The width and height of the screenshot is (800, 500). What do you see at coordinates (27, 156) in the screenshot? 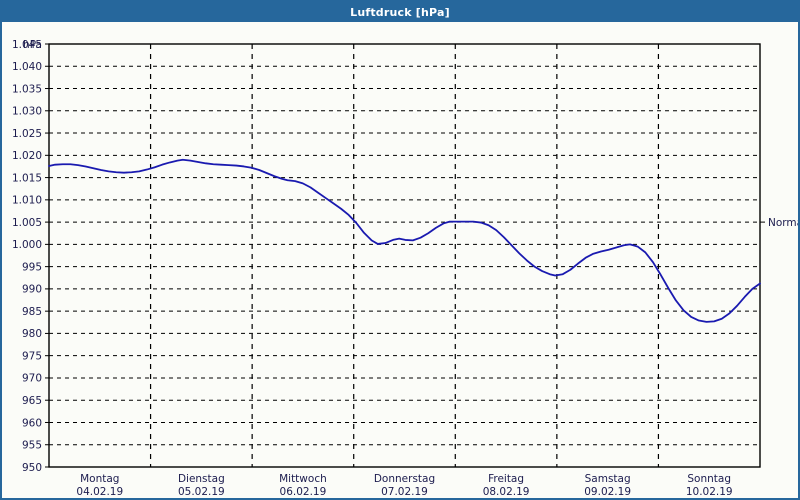
I see `y-tick-label: 1.020` at bounding box center [27, 156].